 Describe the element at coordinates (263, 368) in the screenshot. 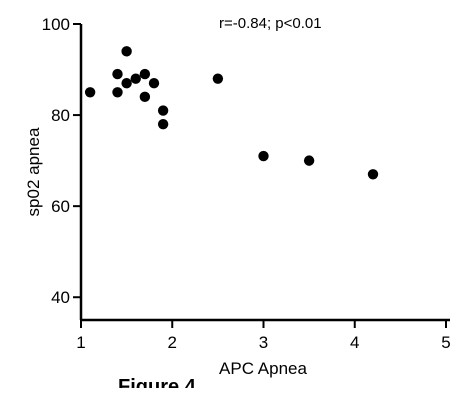

I see `x-axis-title: APC Apnea` at that location.